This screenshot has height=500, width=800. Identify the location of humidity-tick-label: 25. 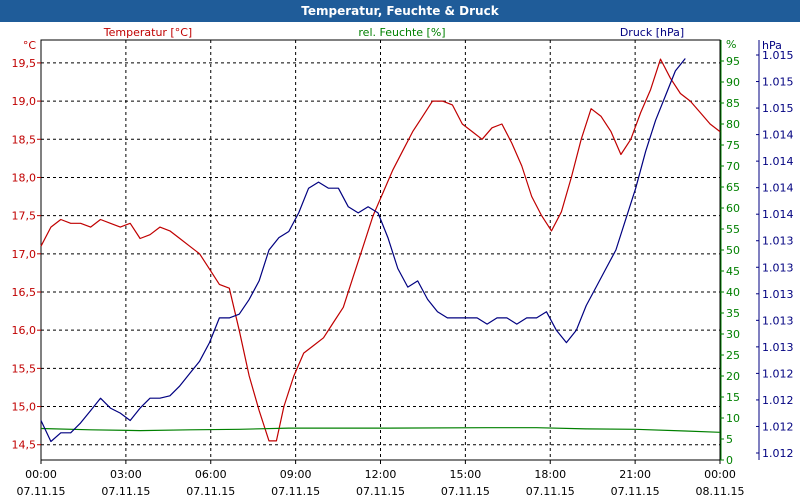
(733, 355).